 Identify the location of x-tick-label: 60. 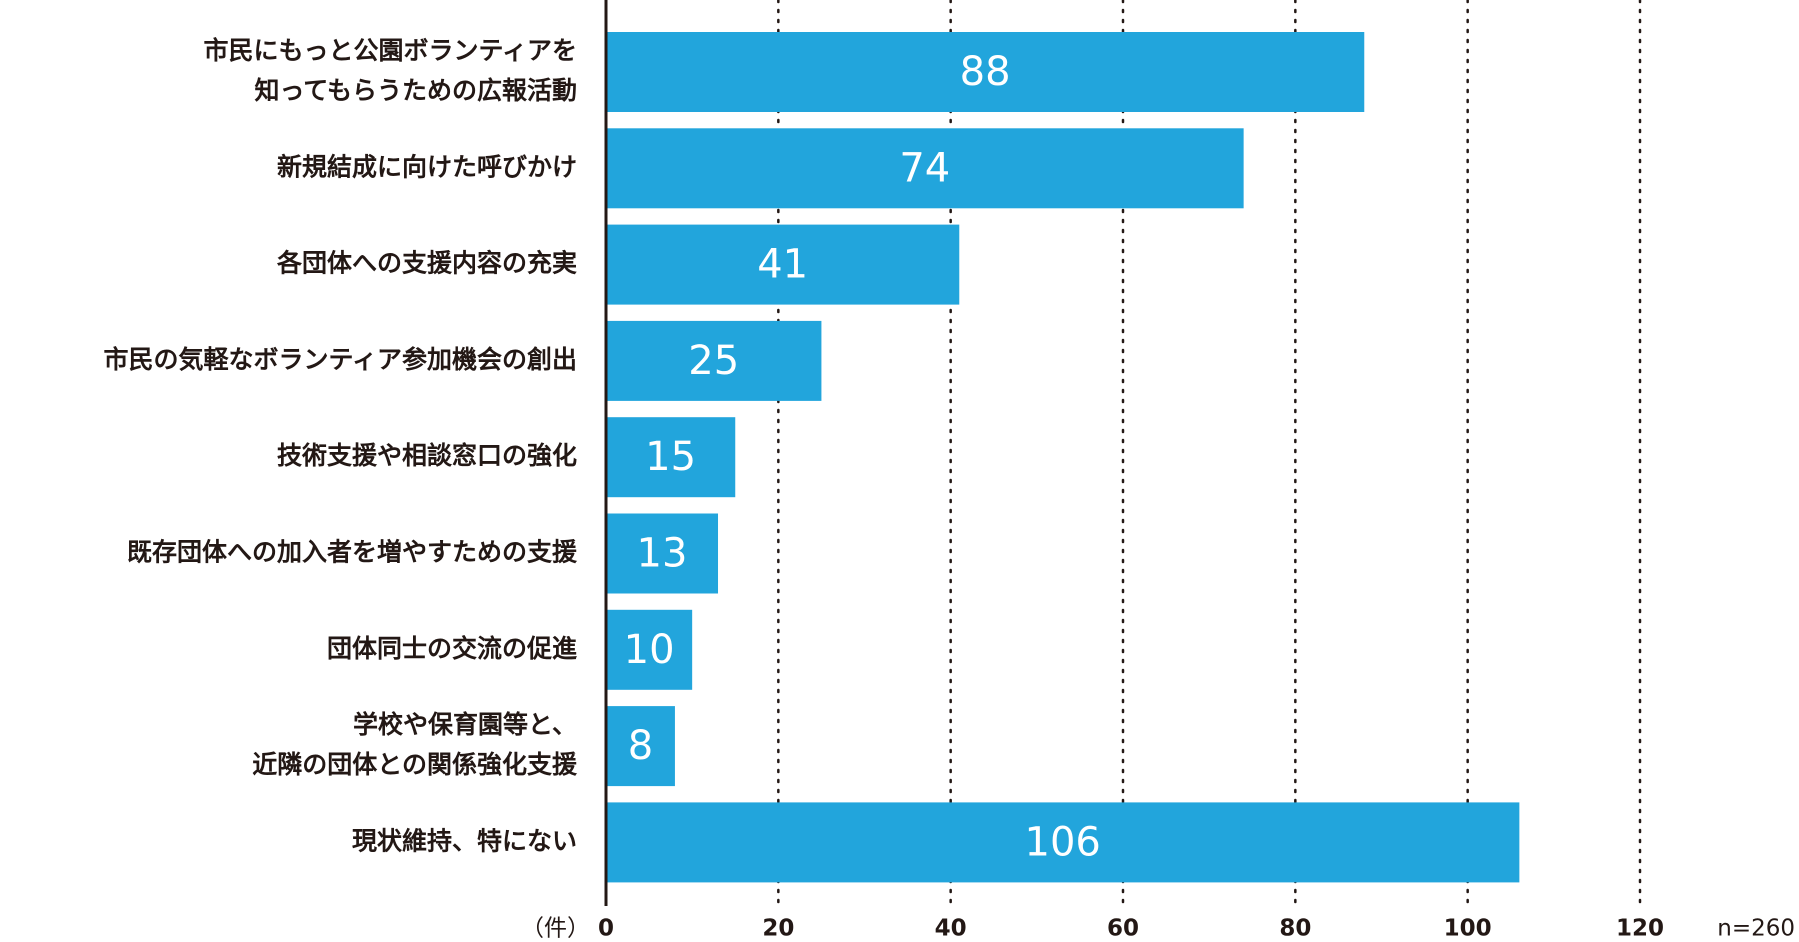
(1123, 929).